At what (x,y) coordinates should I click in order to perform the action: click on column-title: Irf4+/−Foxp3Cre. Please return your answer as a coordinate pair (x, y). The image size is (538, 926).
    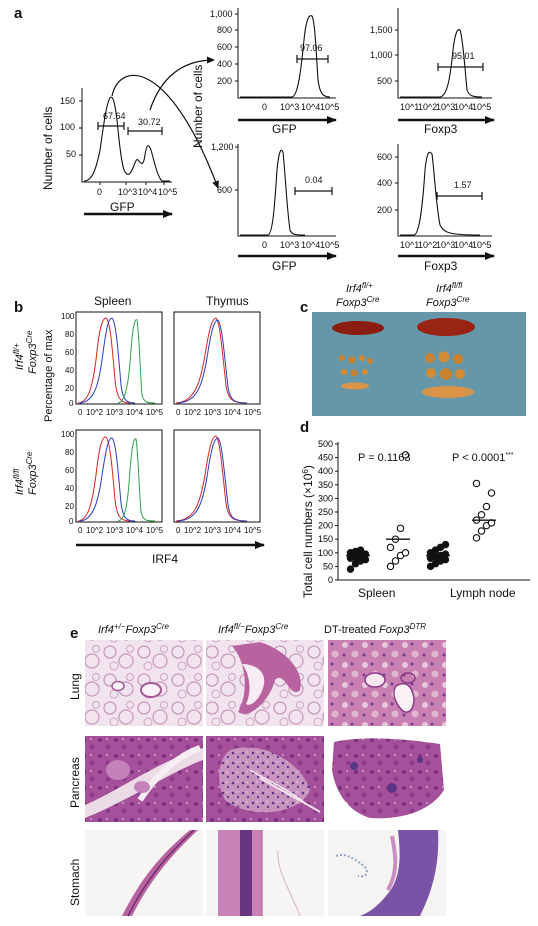
    Looking at the image, I should click on (134, 629).